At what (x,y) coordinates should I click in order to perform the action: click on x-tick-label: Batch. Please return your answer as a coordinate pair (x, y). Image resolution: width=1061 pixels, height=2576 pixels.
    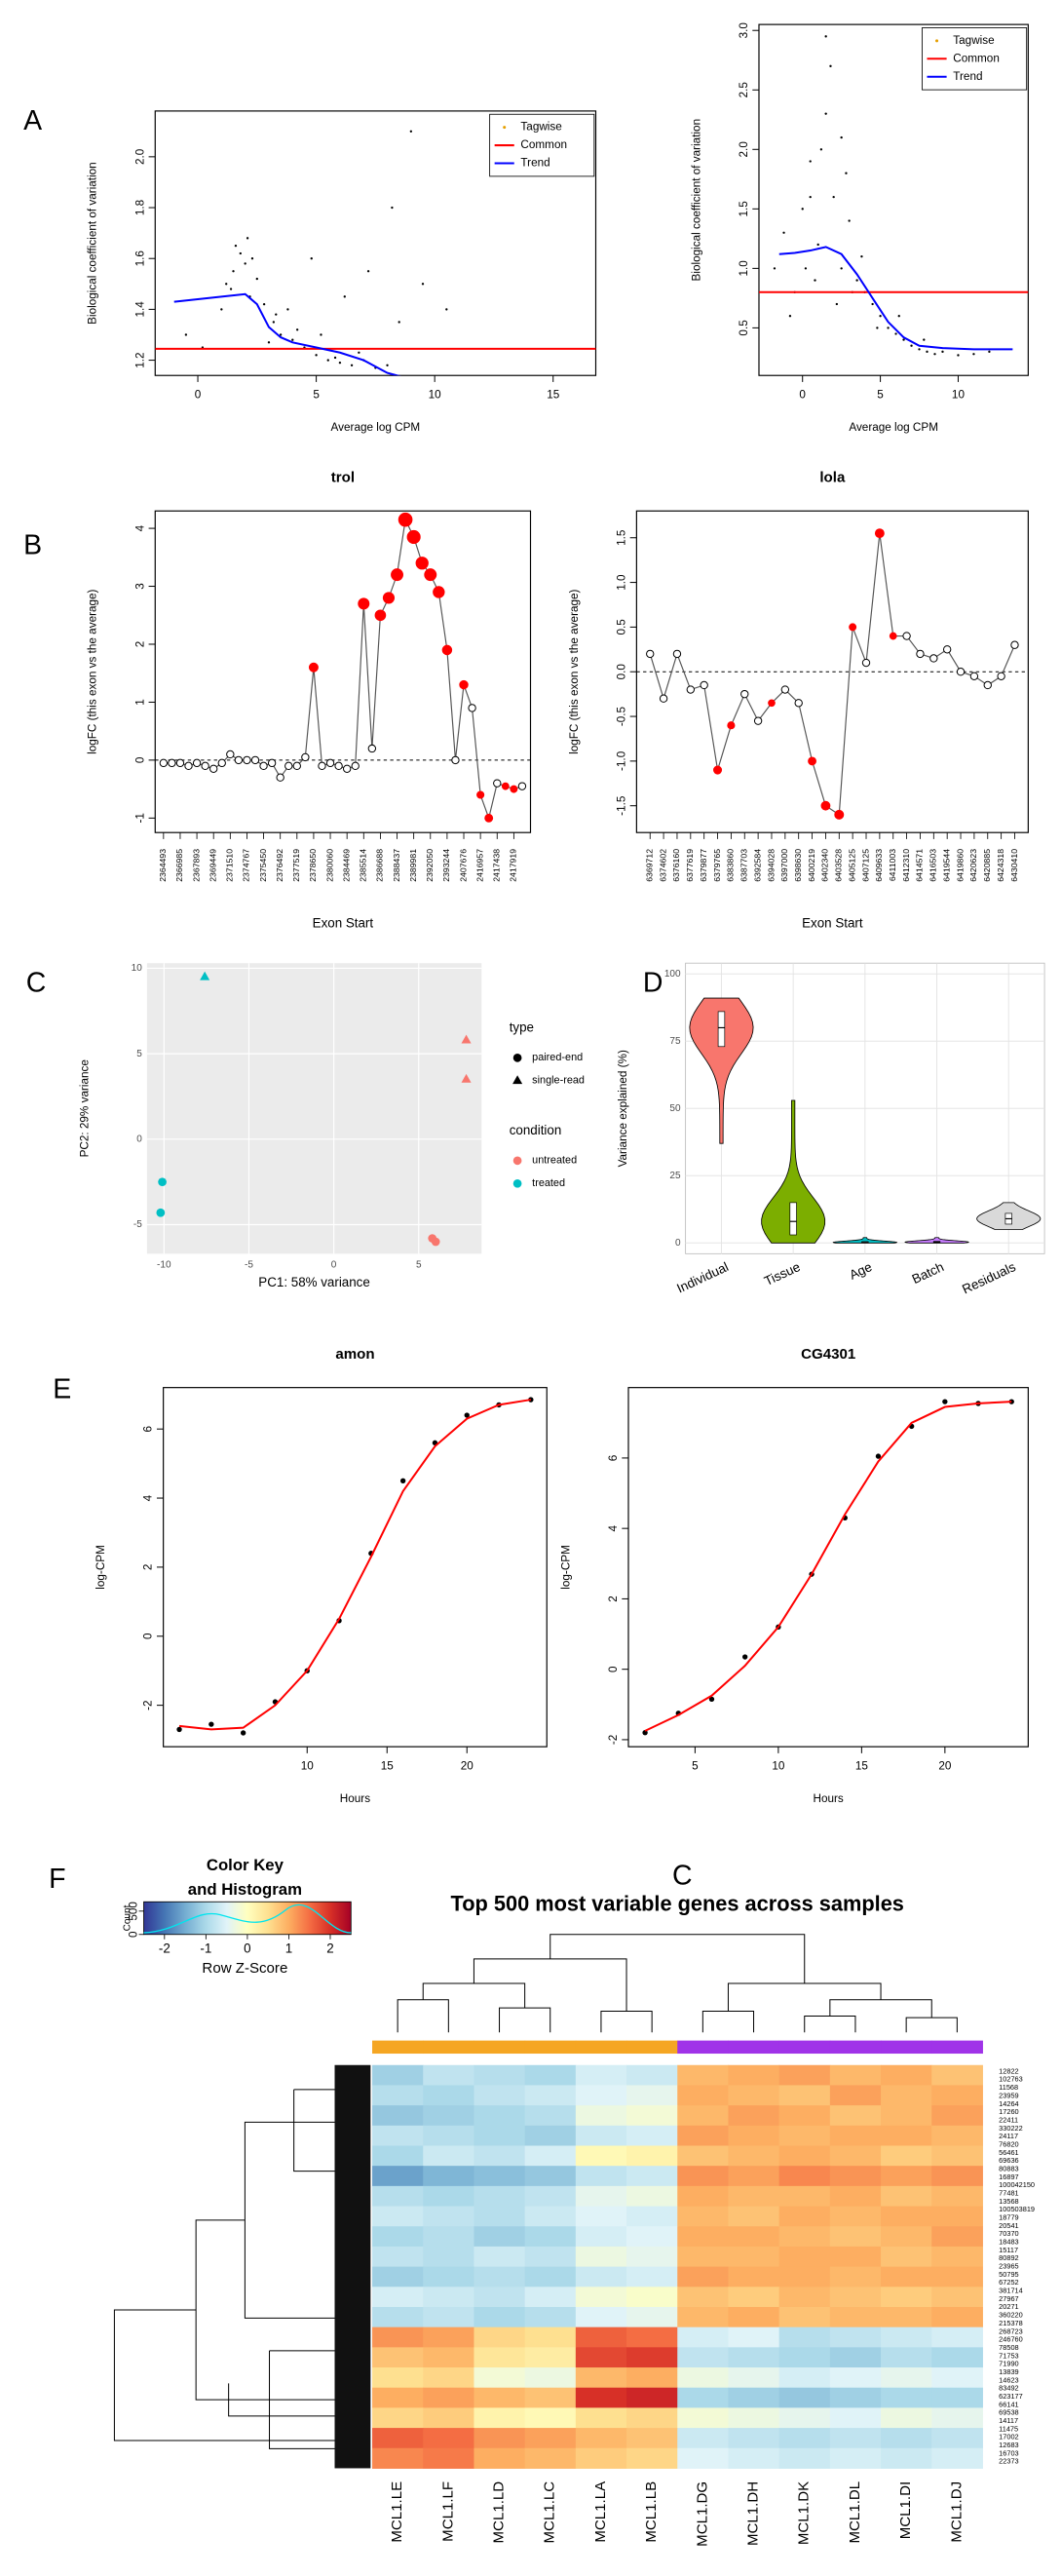
    Looking at the image, I should click on (928, 1273).